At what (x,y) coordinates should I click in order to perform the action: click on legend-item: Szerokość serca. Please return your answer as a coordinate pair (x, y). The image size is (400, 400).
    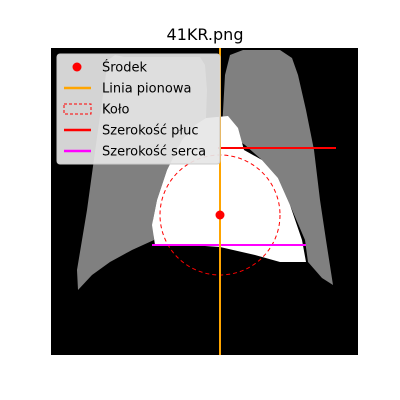
    Looking at the image, I should click on (135, 152).